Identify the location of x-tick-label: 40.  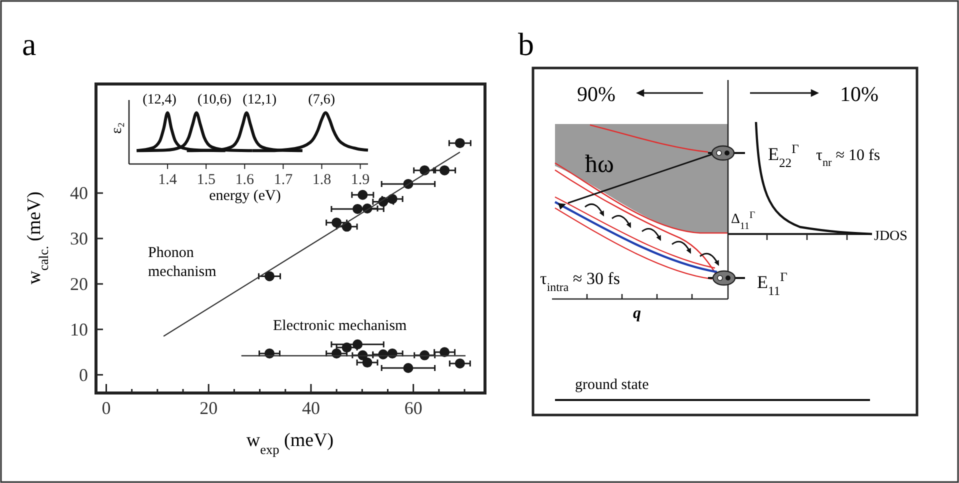
(311, 408).